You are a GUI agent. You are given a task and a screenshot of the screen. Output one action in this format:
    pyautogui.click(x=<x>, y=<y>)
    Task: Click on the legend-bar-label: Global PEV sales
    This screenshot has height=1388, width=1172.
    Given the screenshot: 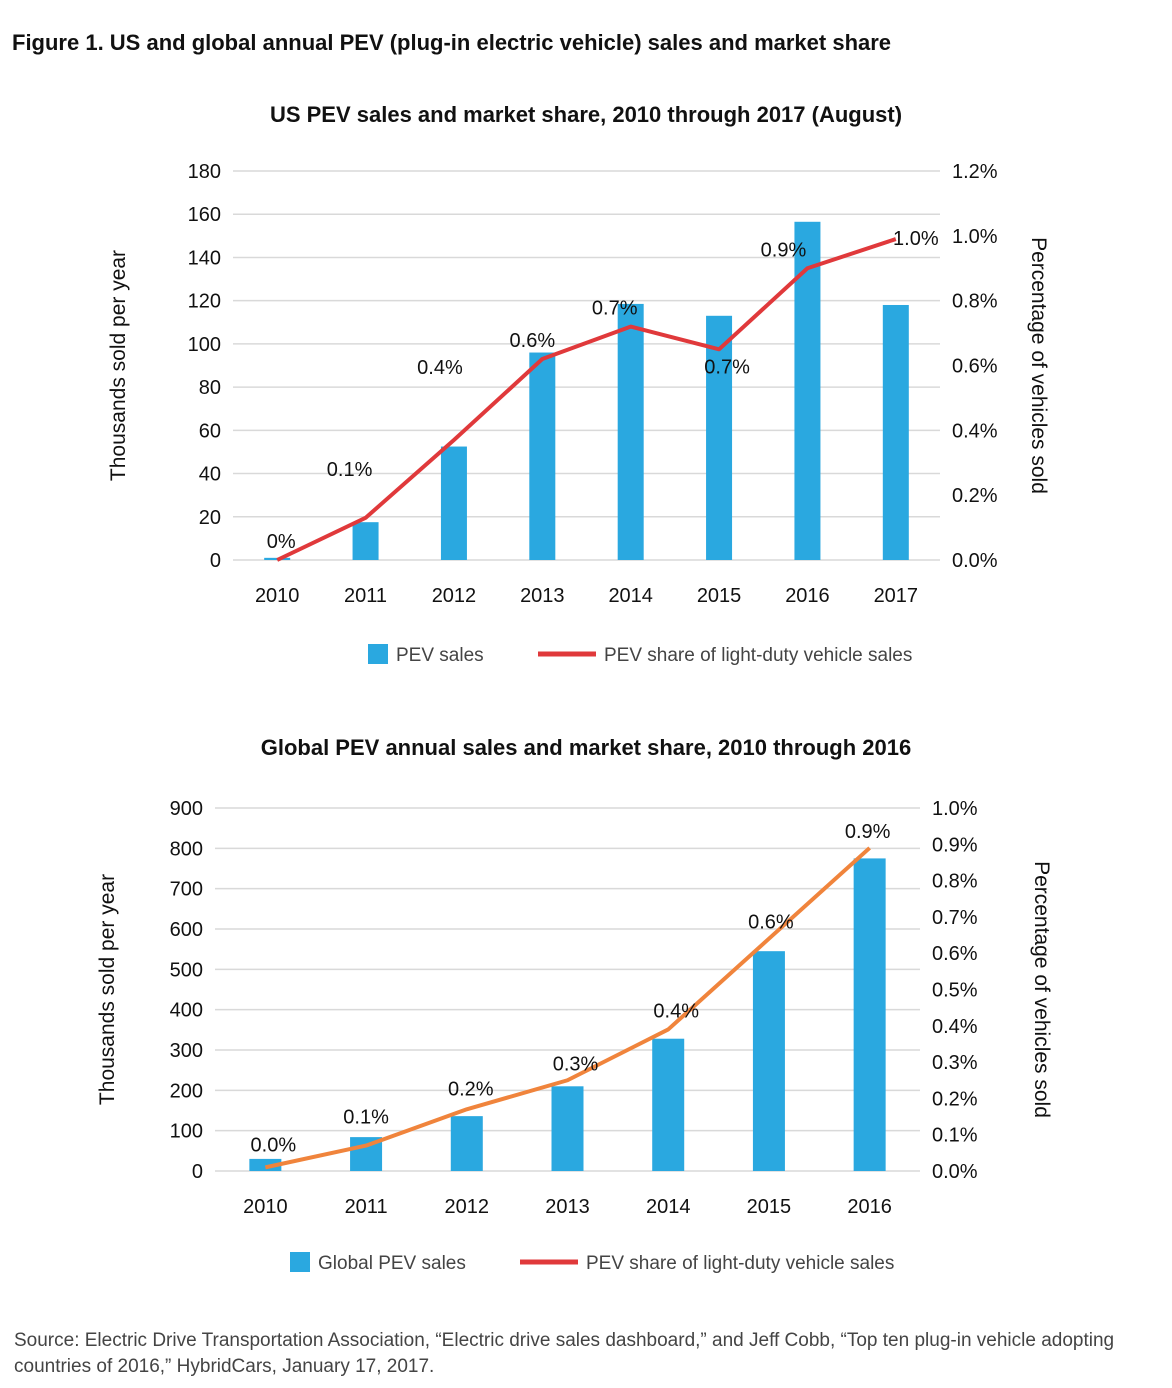 What is the action you would take?
    pyautogui.click(x=392, y=1263)
    